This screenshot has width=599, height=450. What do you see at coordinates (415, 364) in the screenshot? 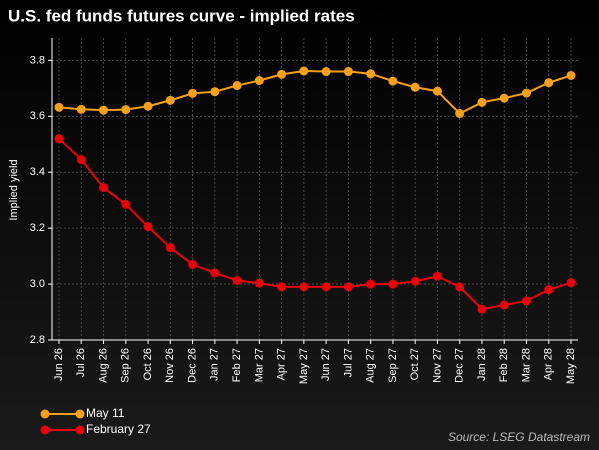
I see `x-tick-label: Oct 27` at bounding box center [415, 364].